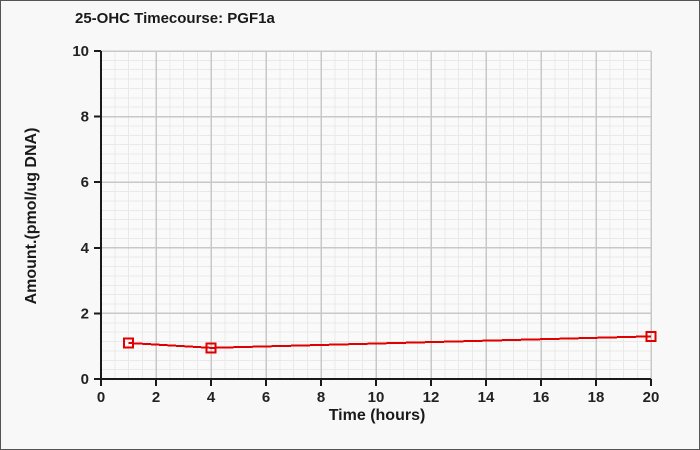 This screenshot has height=450, width=700. Describe the element at coordinates (377, 415) in the screenshot. I see `x-axis-title: Time (hours)` at that location.